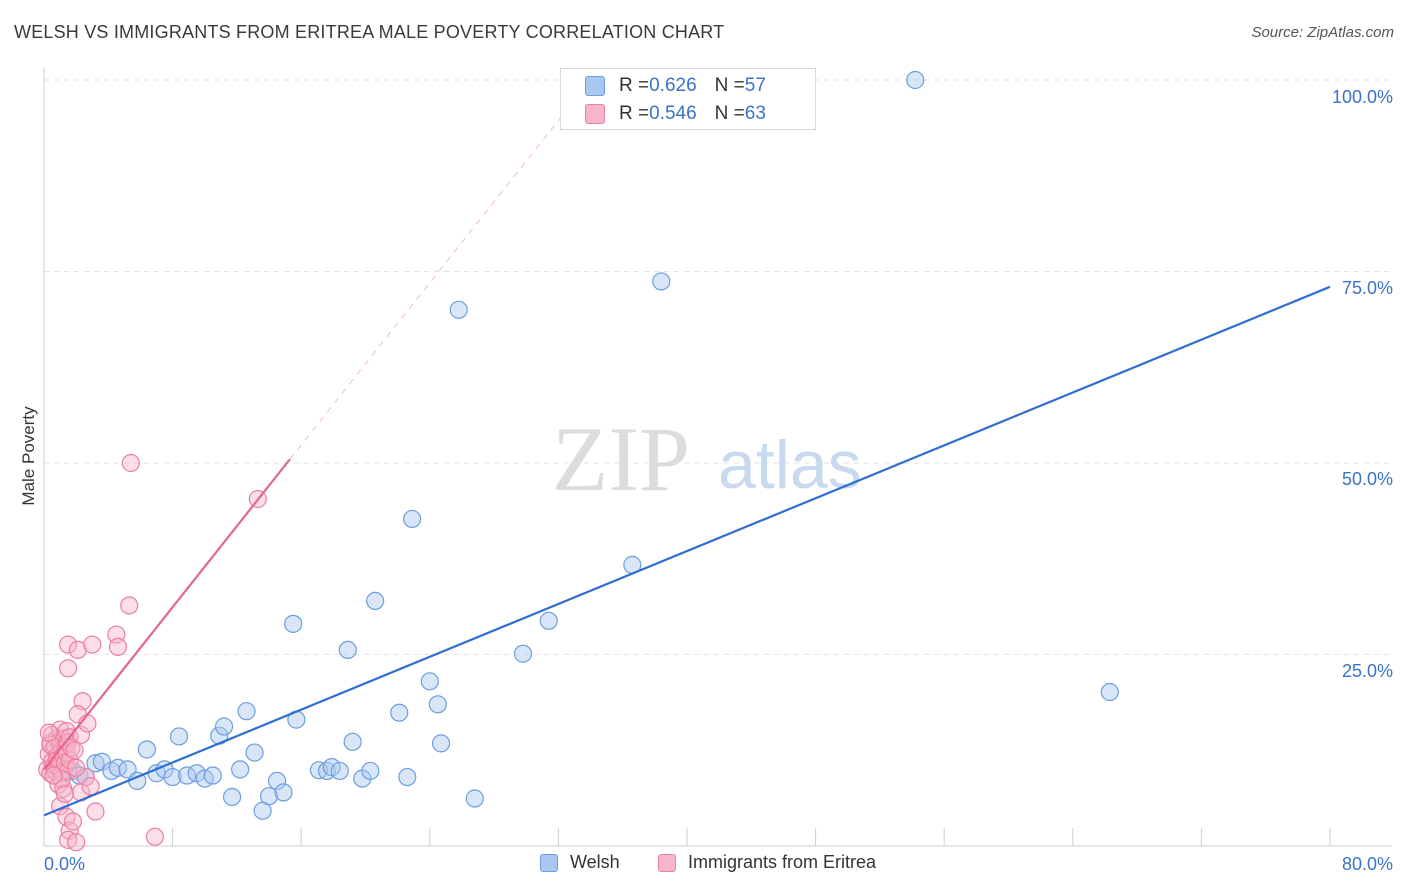  I want to click on welsh-legend-swatch, so click(549, 862).